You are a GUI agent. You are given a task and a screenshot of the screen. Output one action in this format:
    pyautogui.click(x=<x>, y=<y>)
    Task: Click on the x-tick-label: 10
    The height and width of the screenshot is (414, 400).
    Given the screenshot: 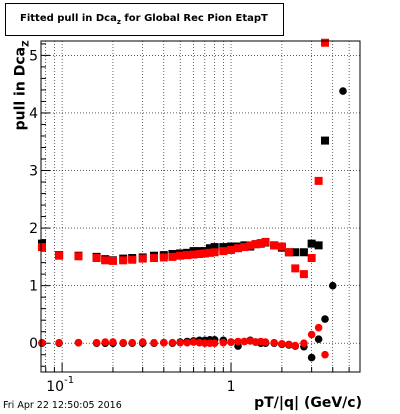 What is the action you would take?
    pyautogui.click(x=55, y=387)
    